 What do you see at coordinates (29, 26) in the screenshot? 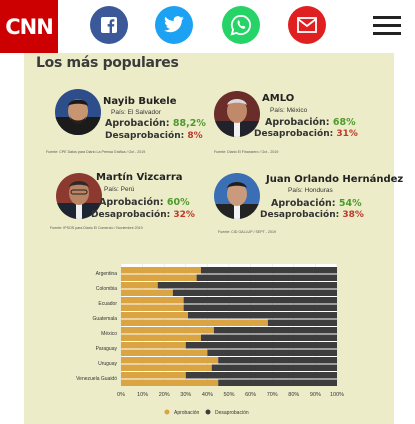
I see `cnn-logo: CNN` at bounding box center [29, 26].